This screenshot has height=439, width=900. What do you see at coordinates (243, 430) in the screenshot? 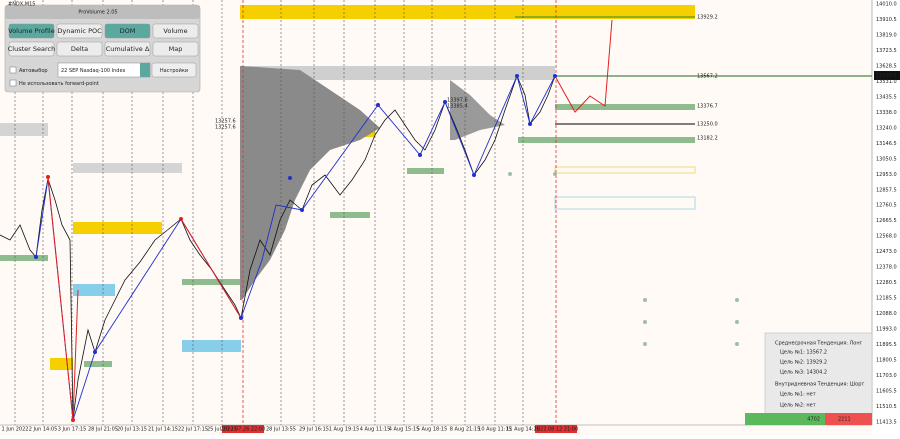
I see `time-highlight: 2022.07.26 22:00` at bounding box center [243, 430].